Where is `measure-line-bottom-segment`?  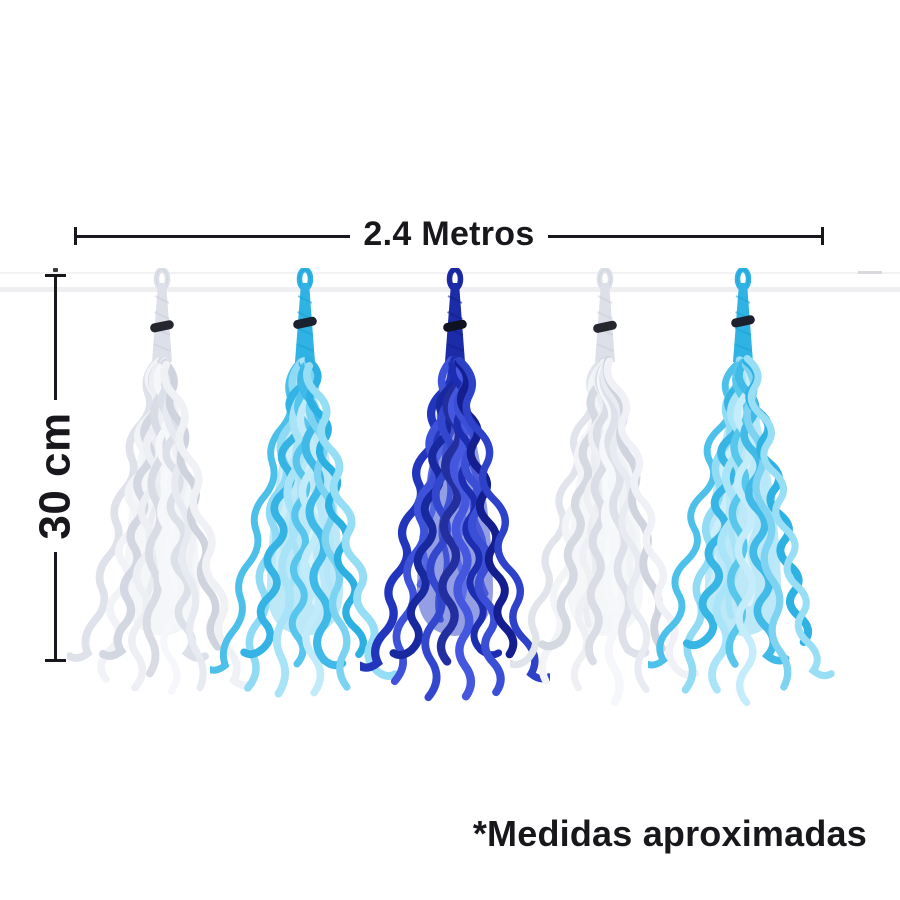
measure-line-bottom-segment is located at coordinates (55, 605).